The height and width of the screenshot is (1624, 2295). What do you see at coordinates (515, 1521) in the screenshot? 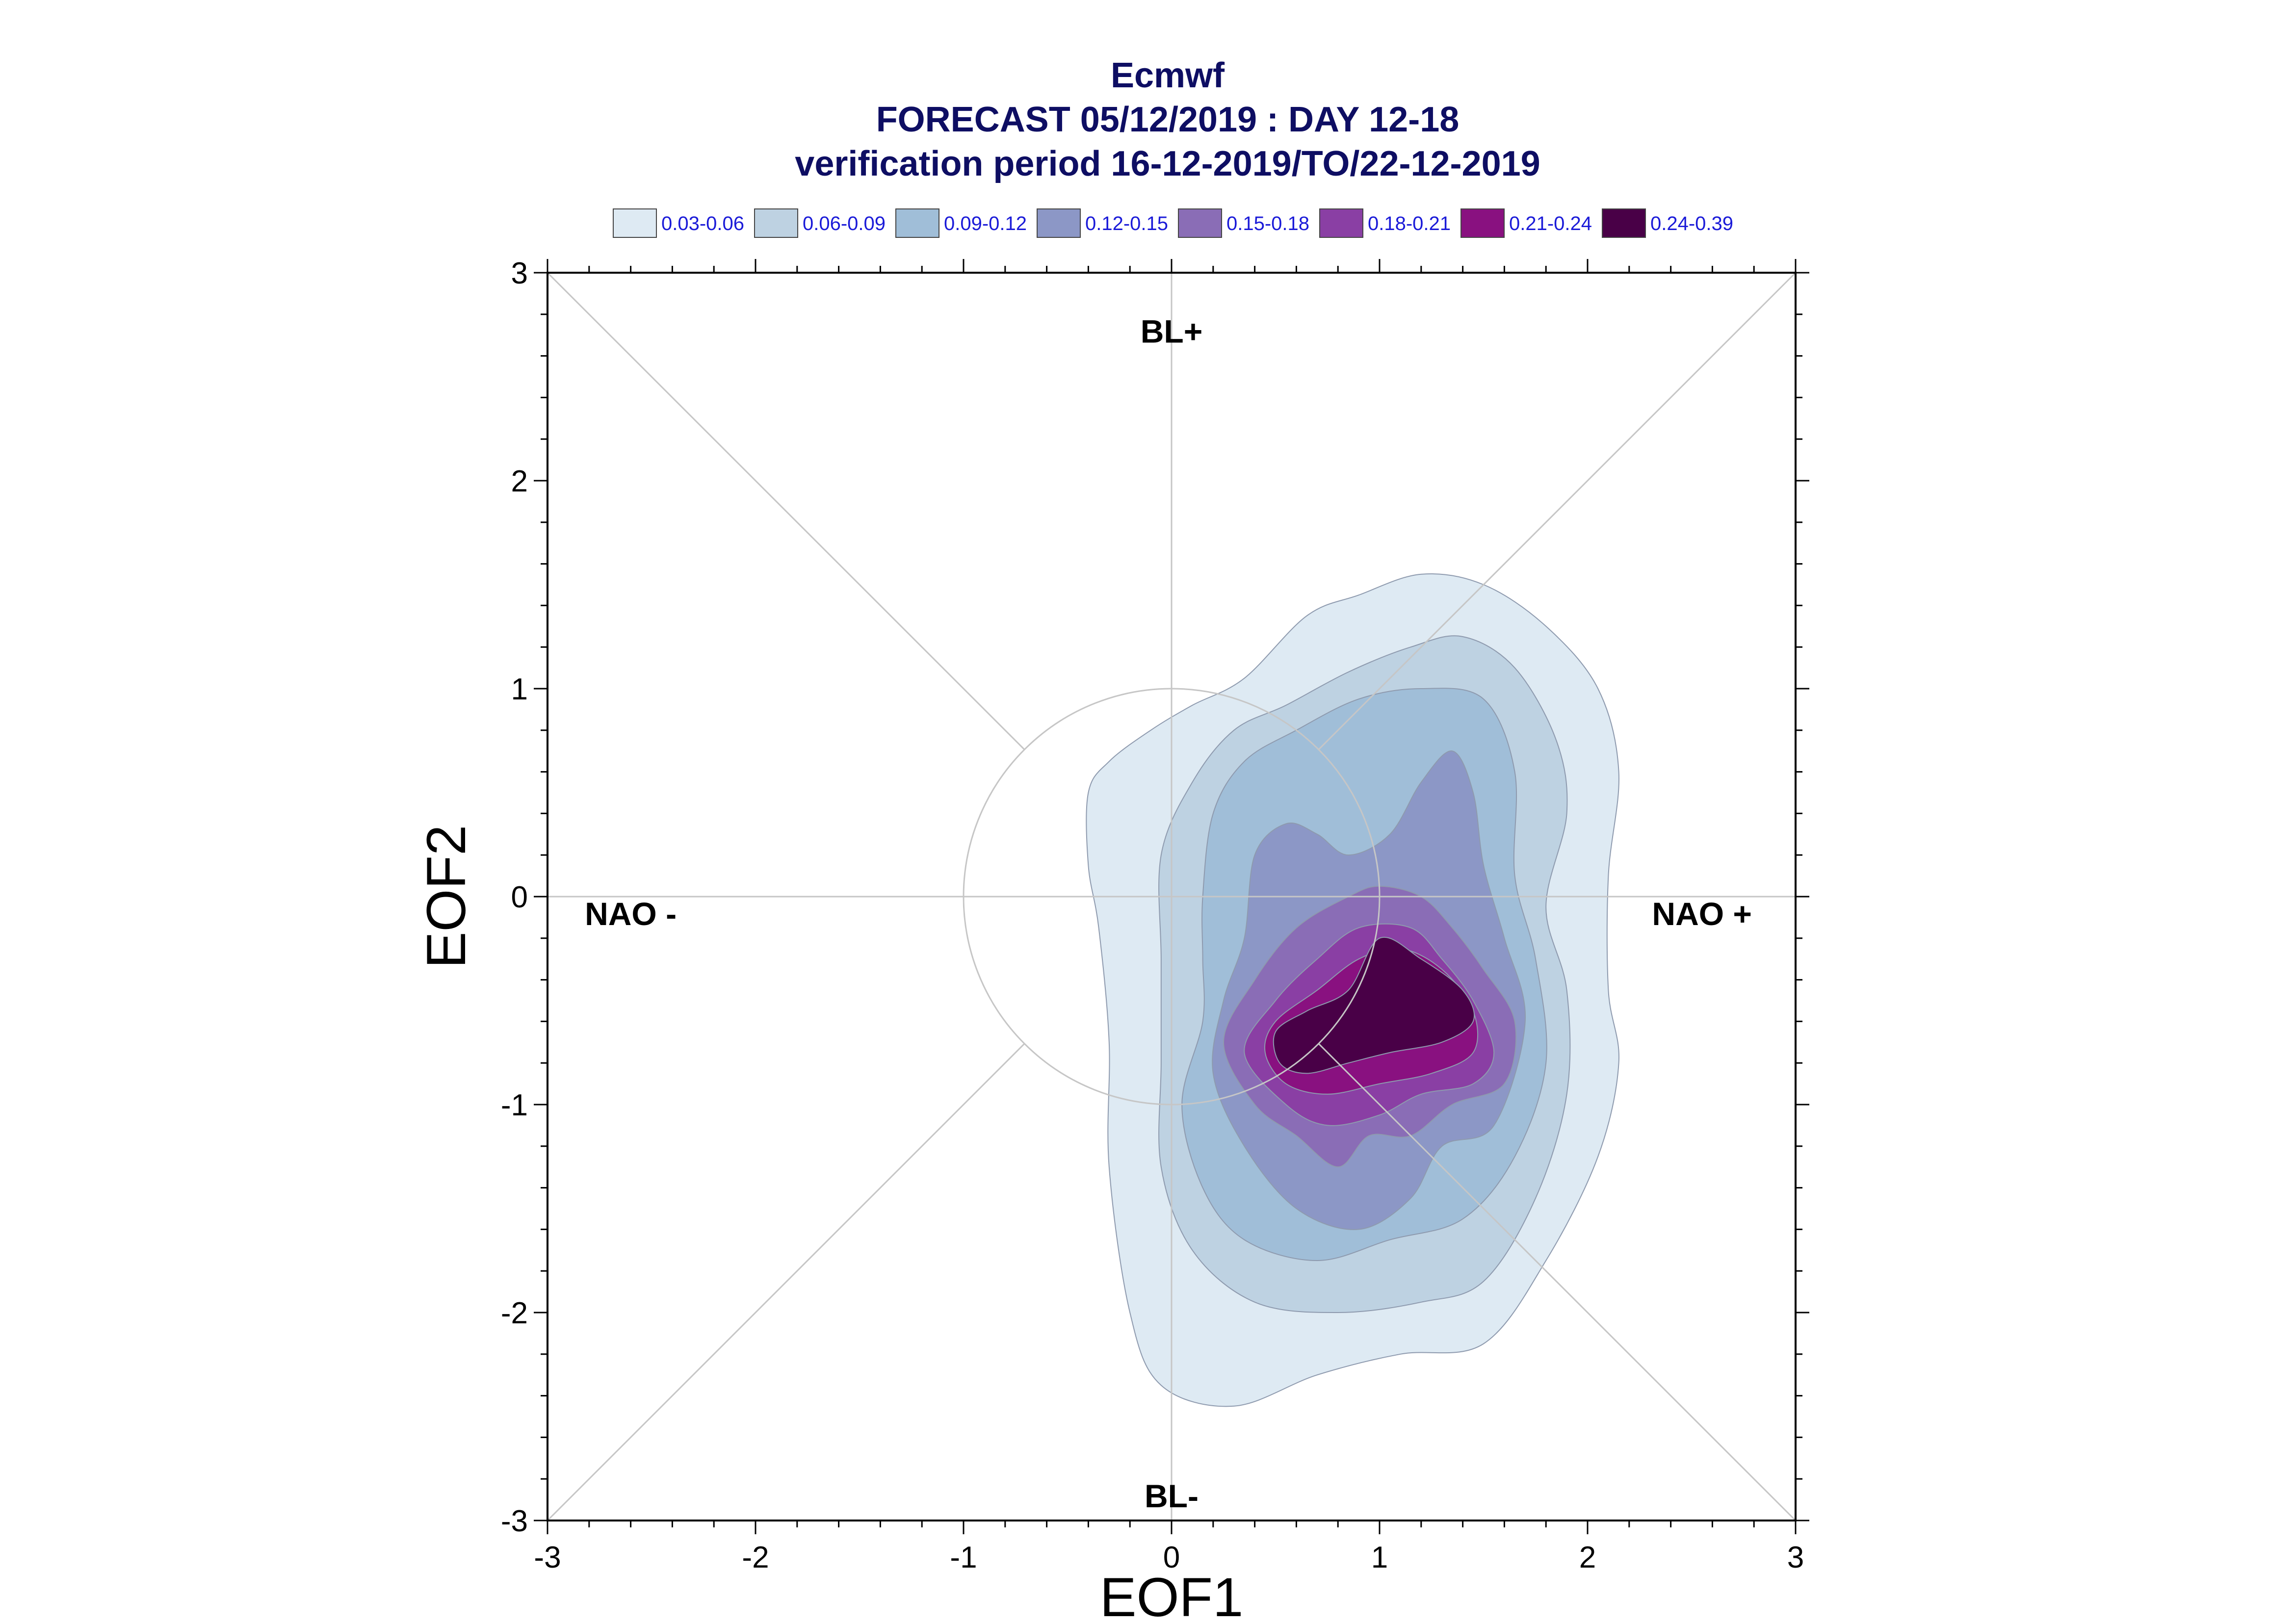
I see `y-tick-label: -3` at bounding box center [515, 1521].